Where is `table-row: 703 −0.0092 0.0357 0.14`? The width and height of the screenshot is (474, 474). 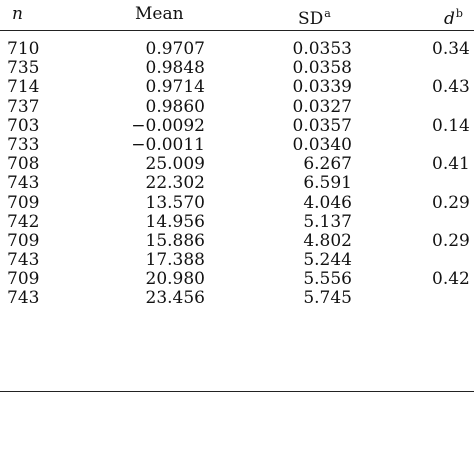 table-row: 703 −0.0092 0.0357 0.14 is located at coordinates (237, 125).